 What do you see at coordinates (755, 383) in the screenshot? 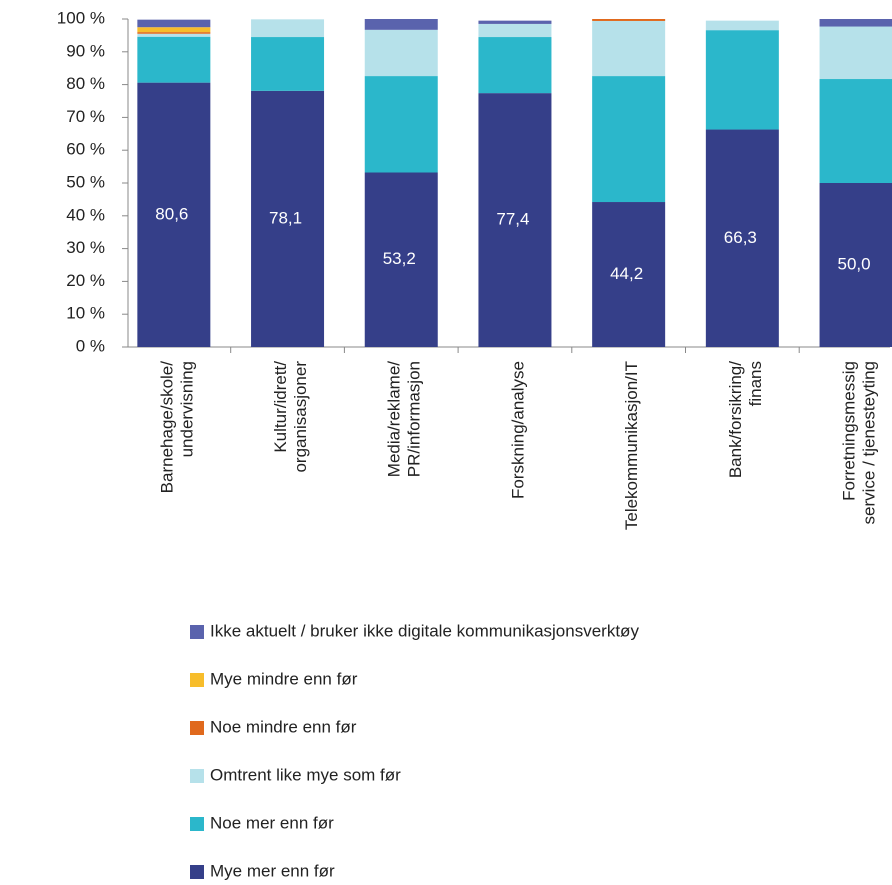
I see `x-tick-label: finans` at bounding box center [755, 383].